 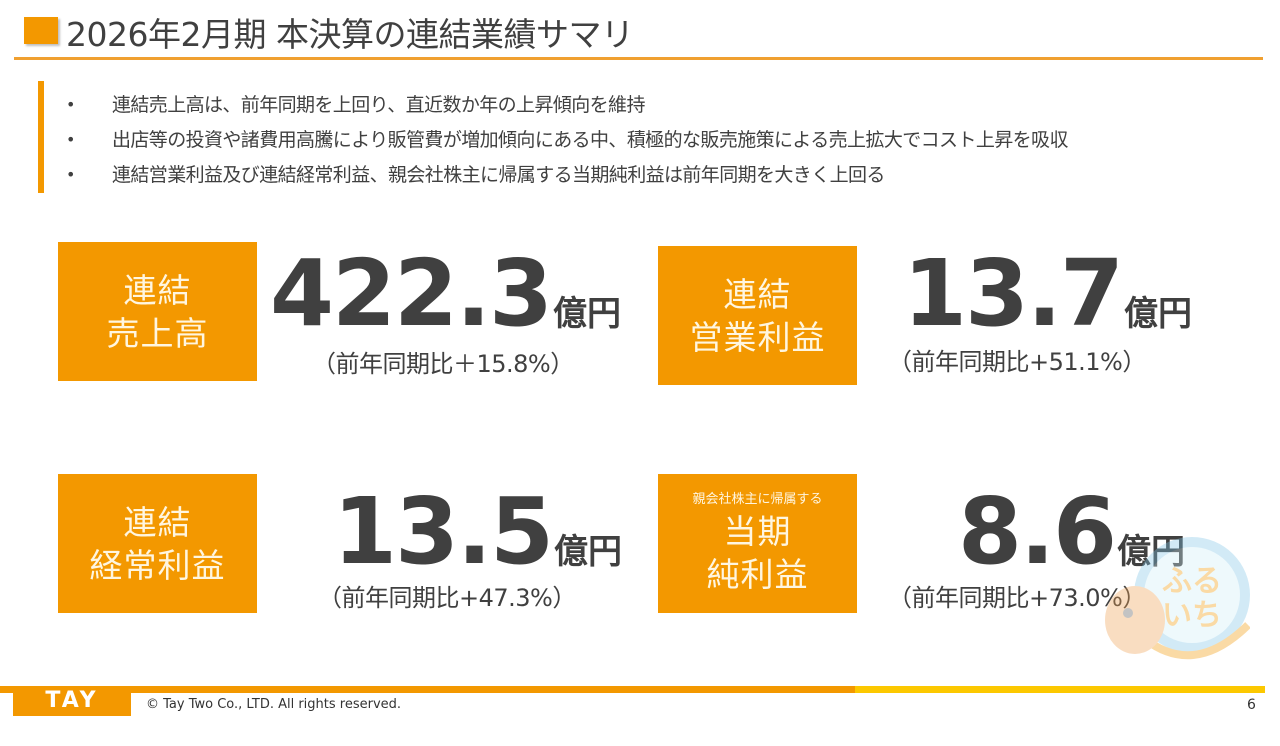 What do you see at coordinates (1192, 615) in the screenshot?
I see `svg-text: いち` at bounding box center [1192, 615].